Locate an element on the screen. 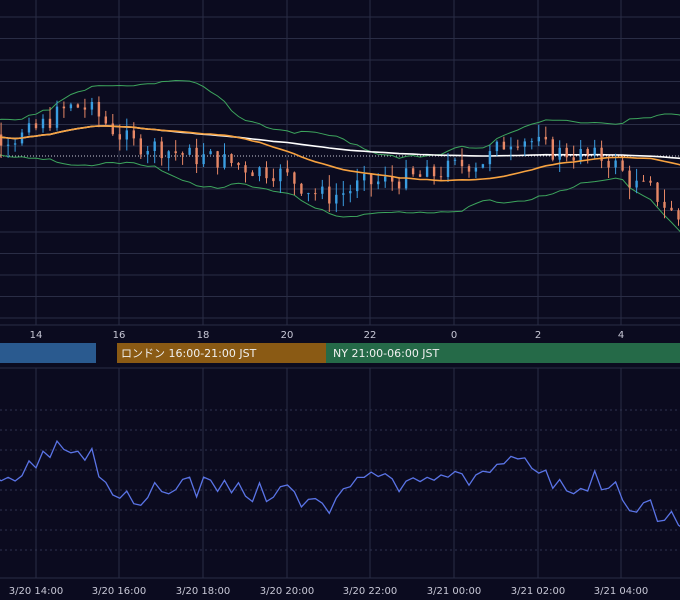  time-label-22: 22 is located at coordinates (370, 335).